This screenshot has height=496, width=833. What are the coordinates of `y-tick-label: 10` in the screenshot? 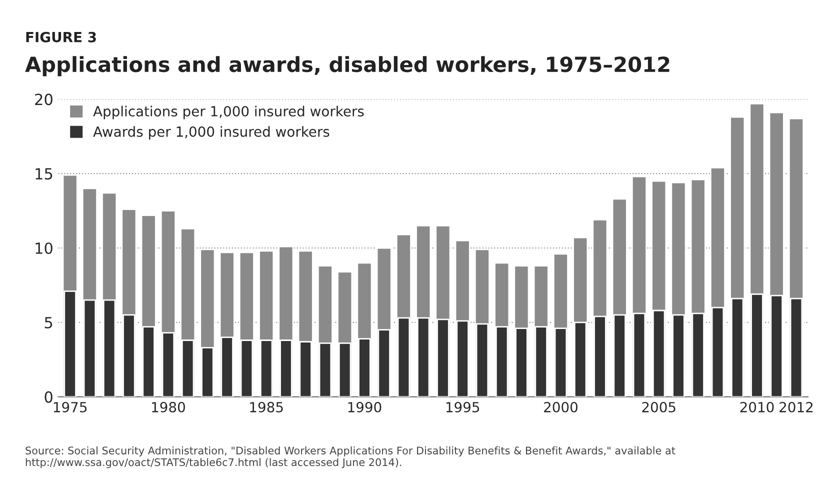 It's located at (44, 248).